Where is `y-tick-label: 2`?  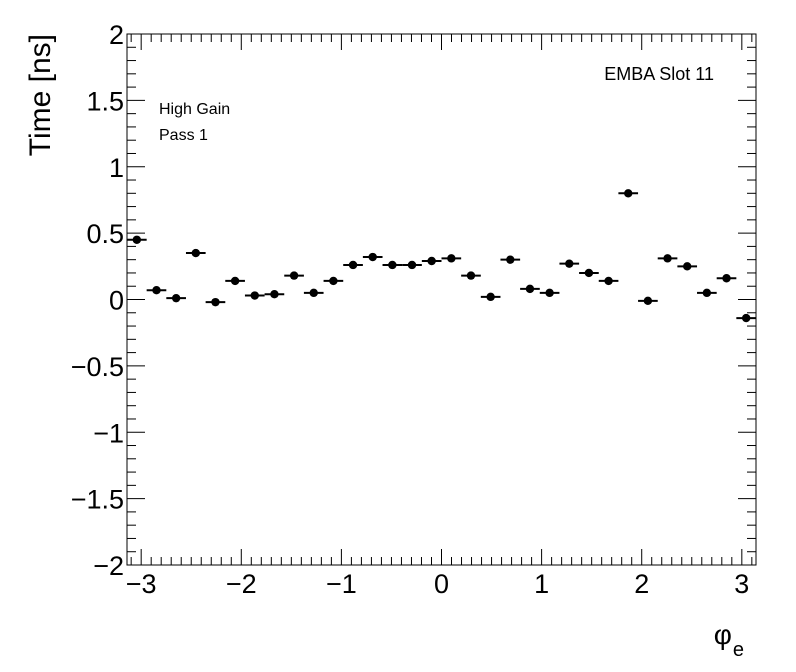
y-tick-label: 2 is located at coordinates (116, 35).